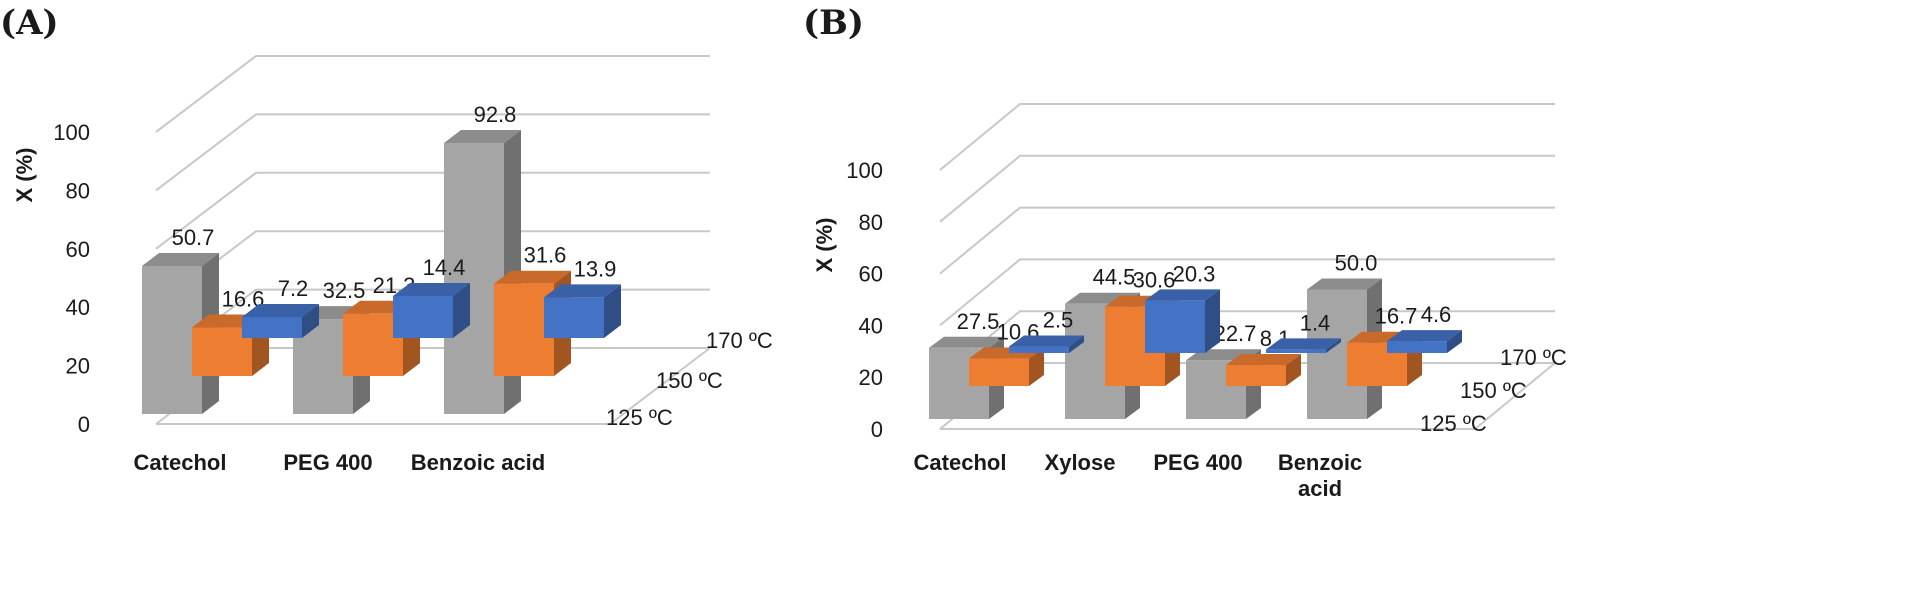 Image resolution: width=1921 pixels, height=616 pixels. Describe the element at coordinates (495, 114) in the screenshot. I see `data-label: 92.8` at that location.